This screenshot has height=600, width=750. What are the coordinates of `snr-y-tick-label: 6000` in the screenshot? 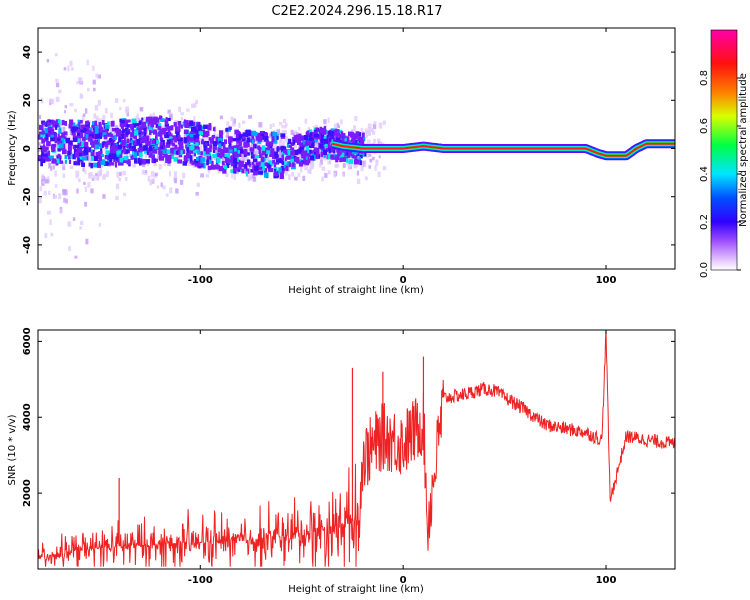 It's located at (27, 341).